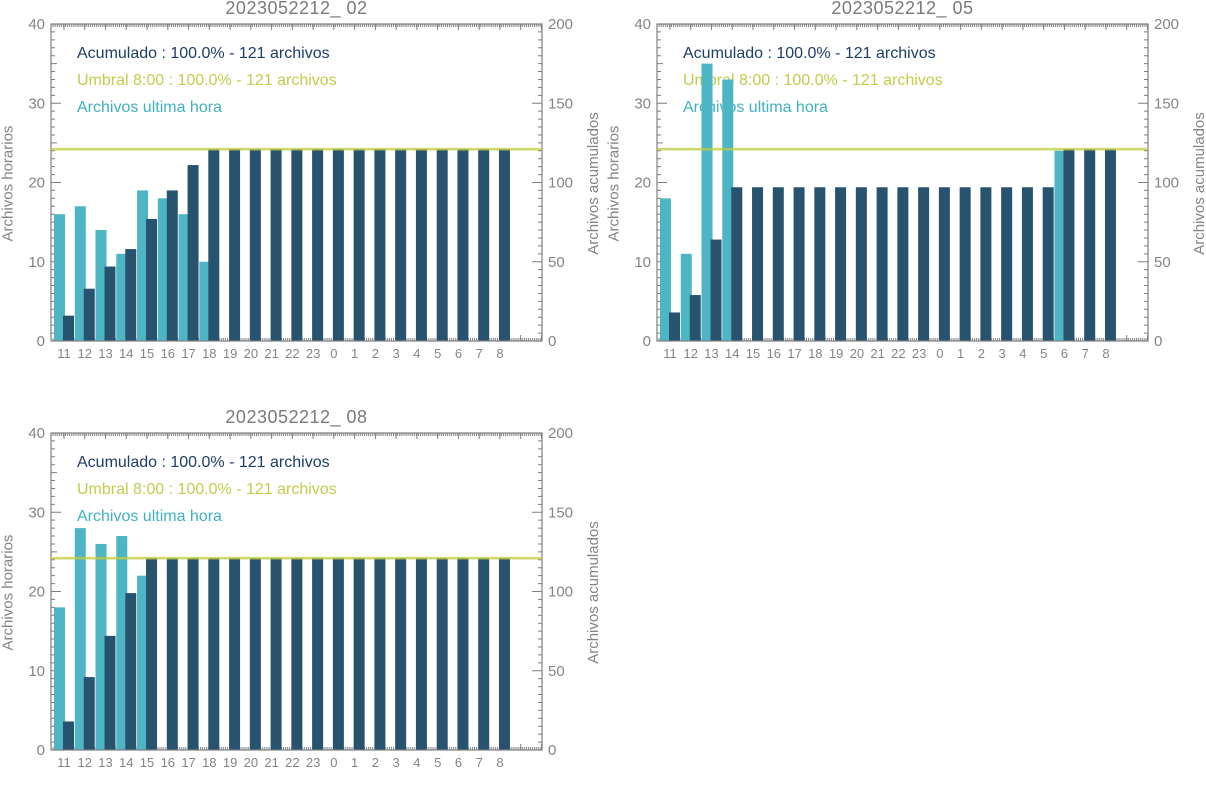 The image size is (1206, 795). I want to click on svg-text: 12, so click(85, 353).